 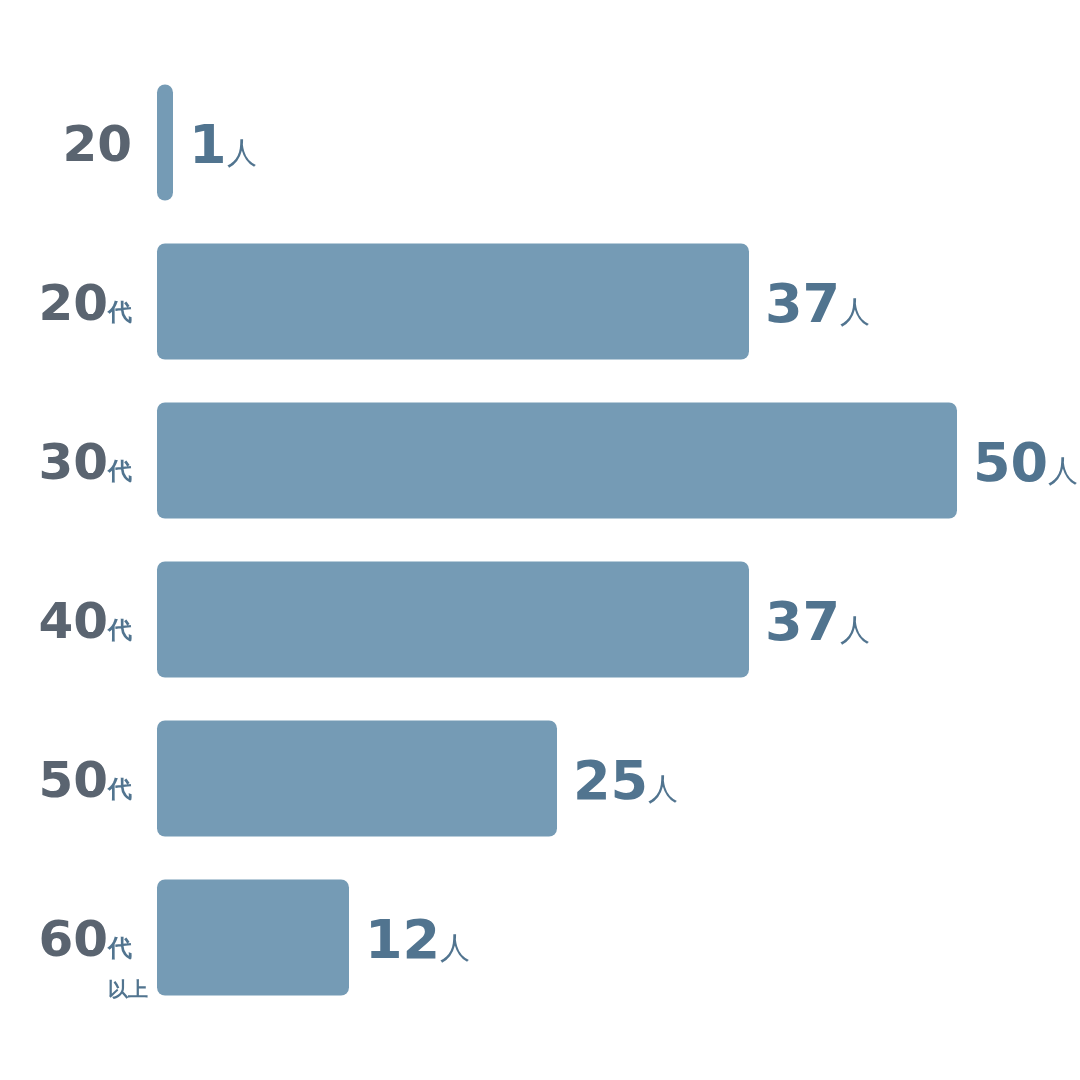 I want to click on y-tick-label: 20, so click(x=97, y=143).